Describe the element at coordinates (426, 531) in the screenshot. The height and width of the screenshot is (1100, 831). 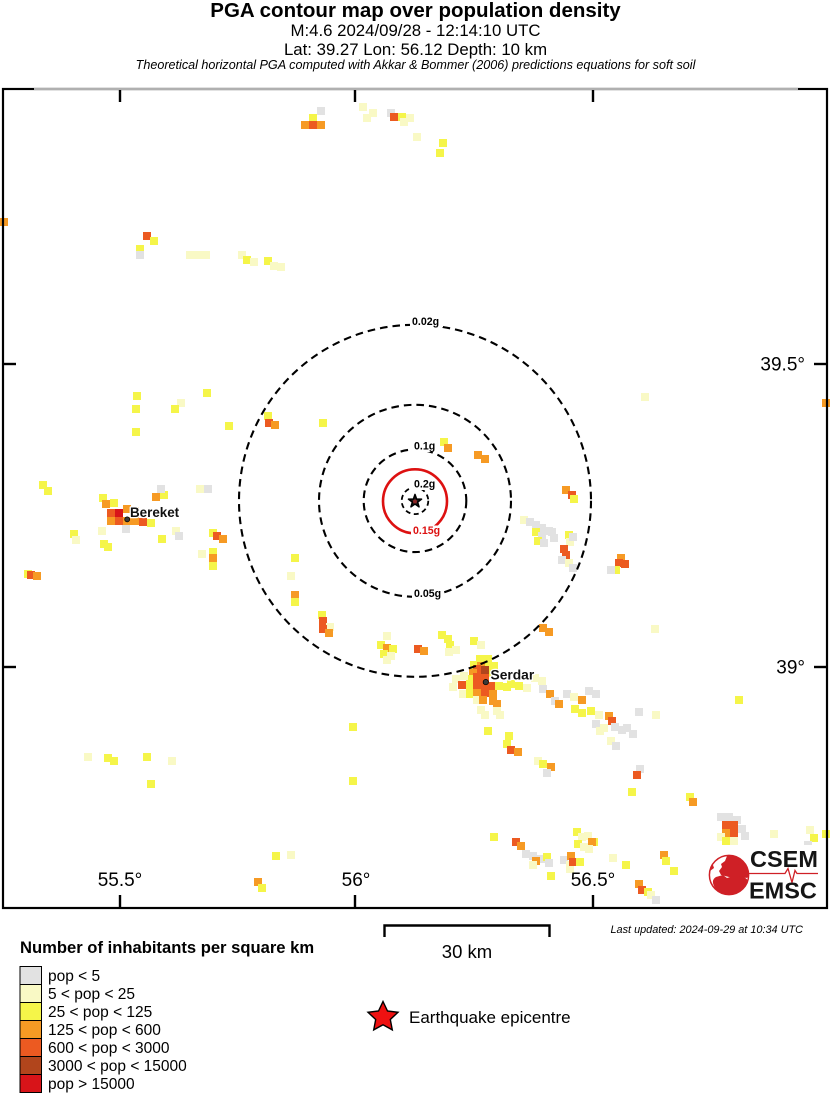
I see `svg-text: 0.15g` at that location.